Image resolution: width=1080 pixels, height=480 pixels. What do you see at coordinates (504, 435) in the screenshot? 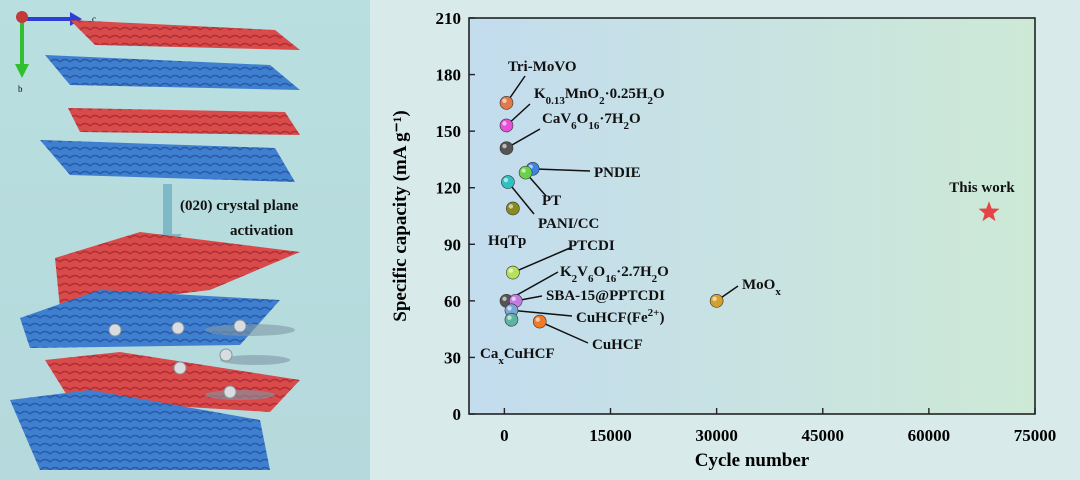
I see `x-tick-label: 0` at bounding box center [504, 435].